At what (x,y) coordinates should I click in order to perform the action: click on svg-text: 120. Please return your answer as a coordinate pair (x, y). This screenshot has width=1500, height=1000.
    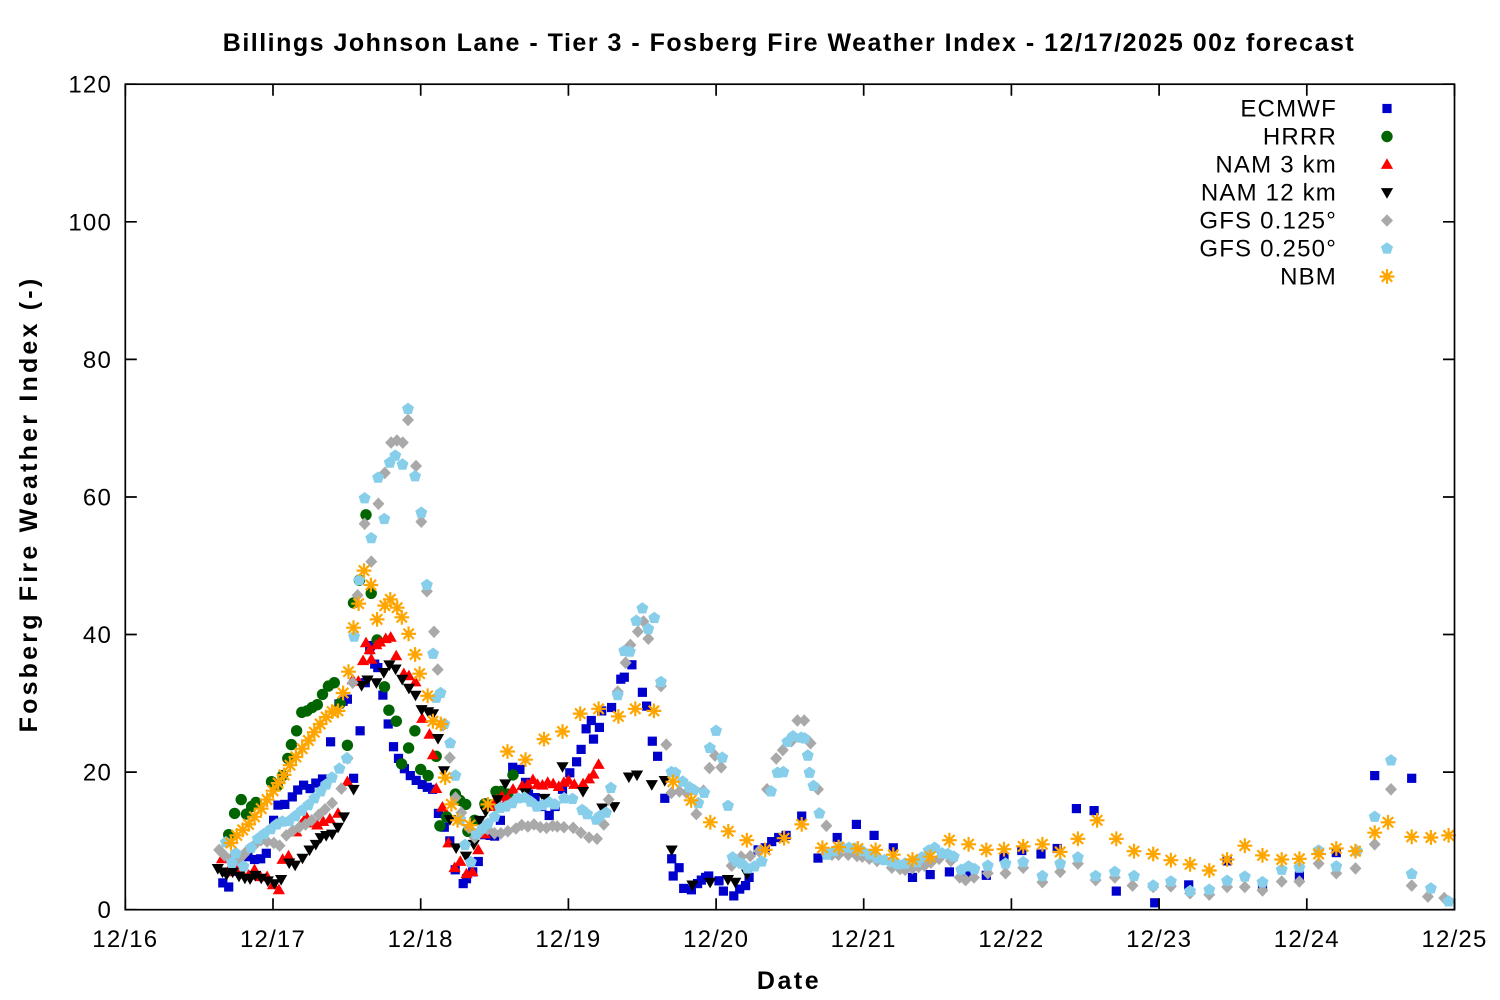
    Looking at the image, I should click on (90, 85).